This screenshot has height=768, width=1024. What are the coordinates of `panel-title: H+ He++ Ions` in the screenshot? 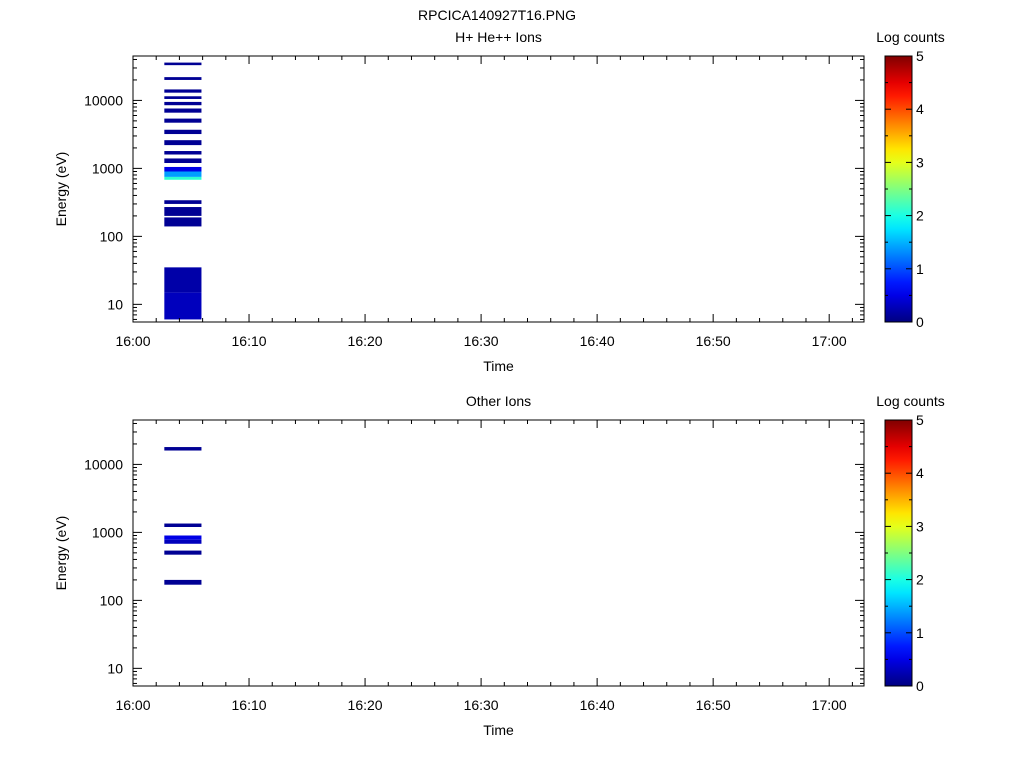 It's located at (498, 37).